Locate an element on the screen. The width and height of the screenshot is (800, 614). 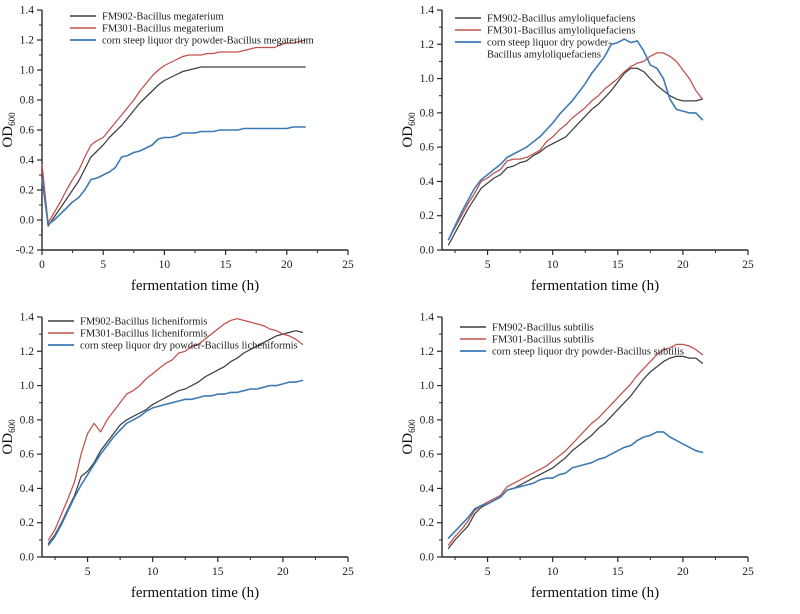
legend-label: corn steep liquor dry powder- is located at coordinates (549, 43).